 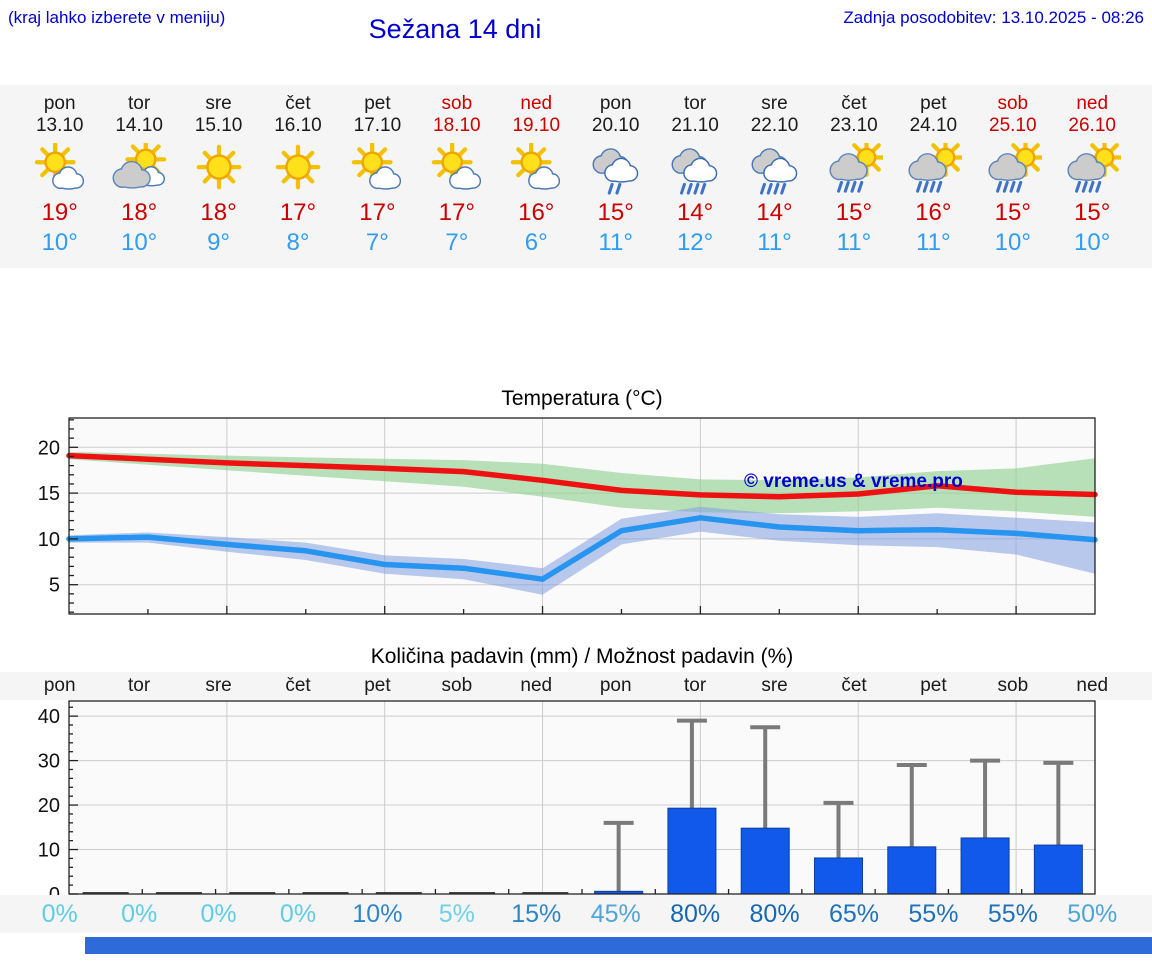 What do you see at coordinates (298, 242) in the screenshot?
I see `day-low-temp: 8°` at bounding box center [298, 242].